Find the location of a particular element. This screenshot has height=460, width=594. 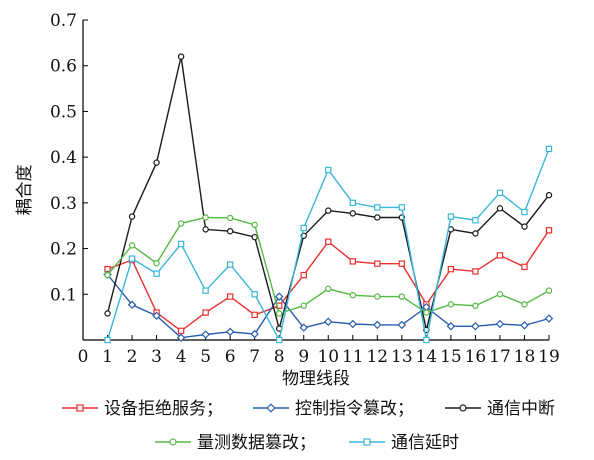

y-tick-label: 0.1 is located at coordinates (63, 295).